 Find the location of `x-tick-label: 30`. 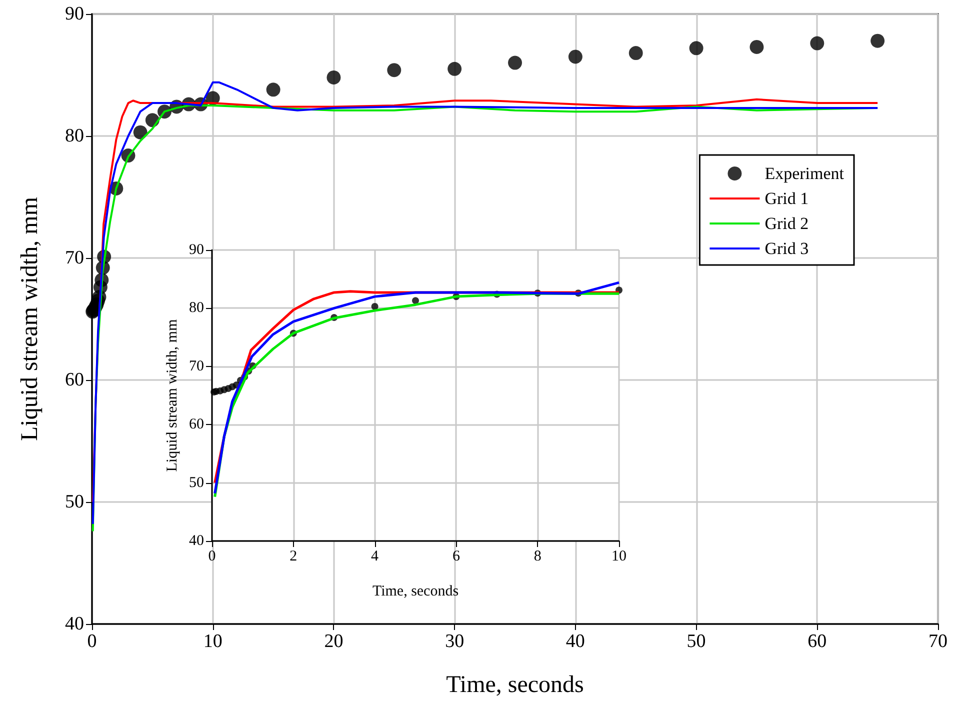

x-tick-label: 30 is located at coordinates (454, 641).